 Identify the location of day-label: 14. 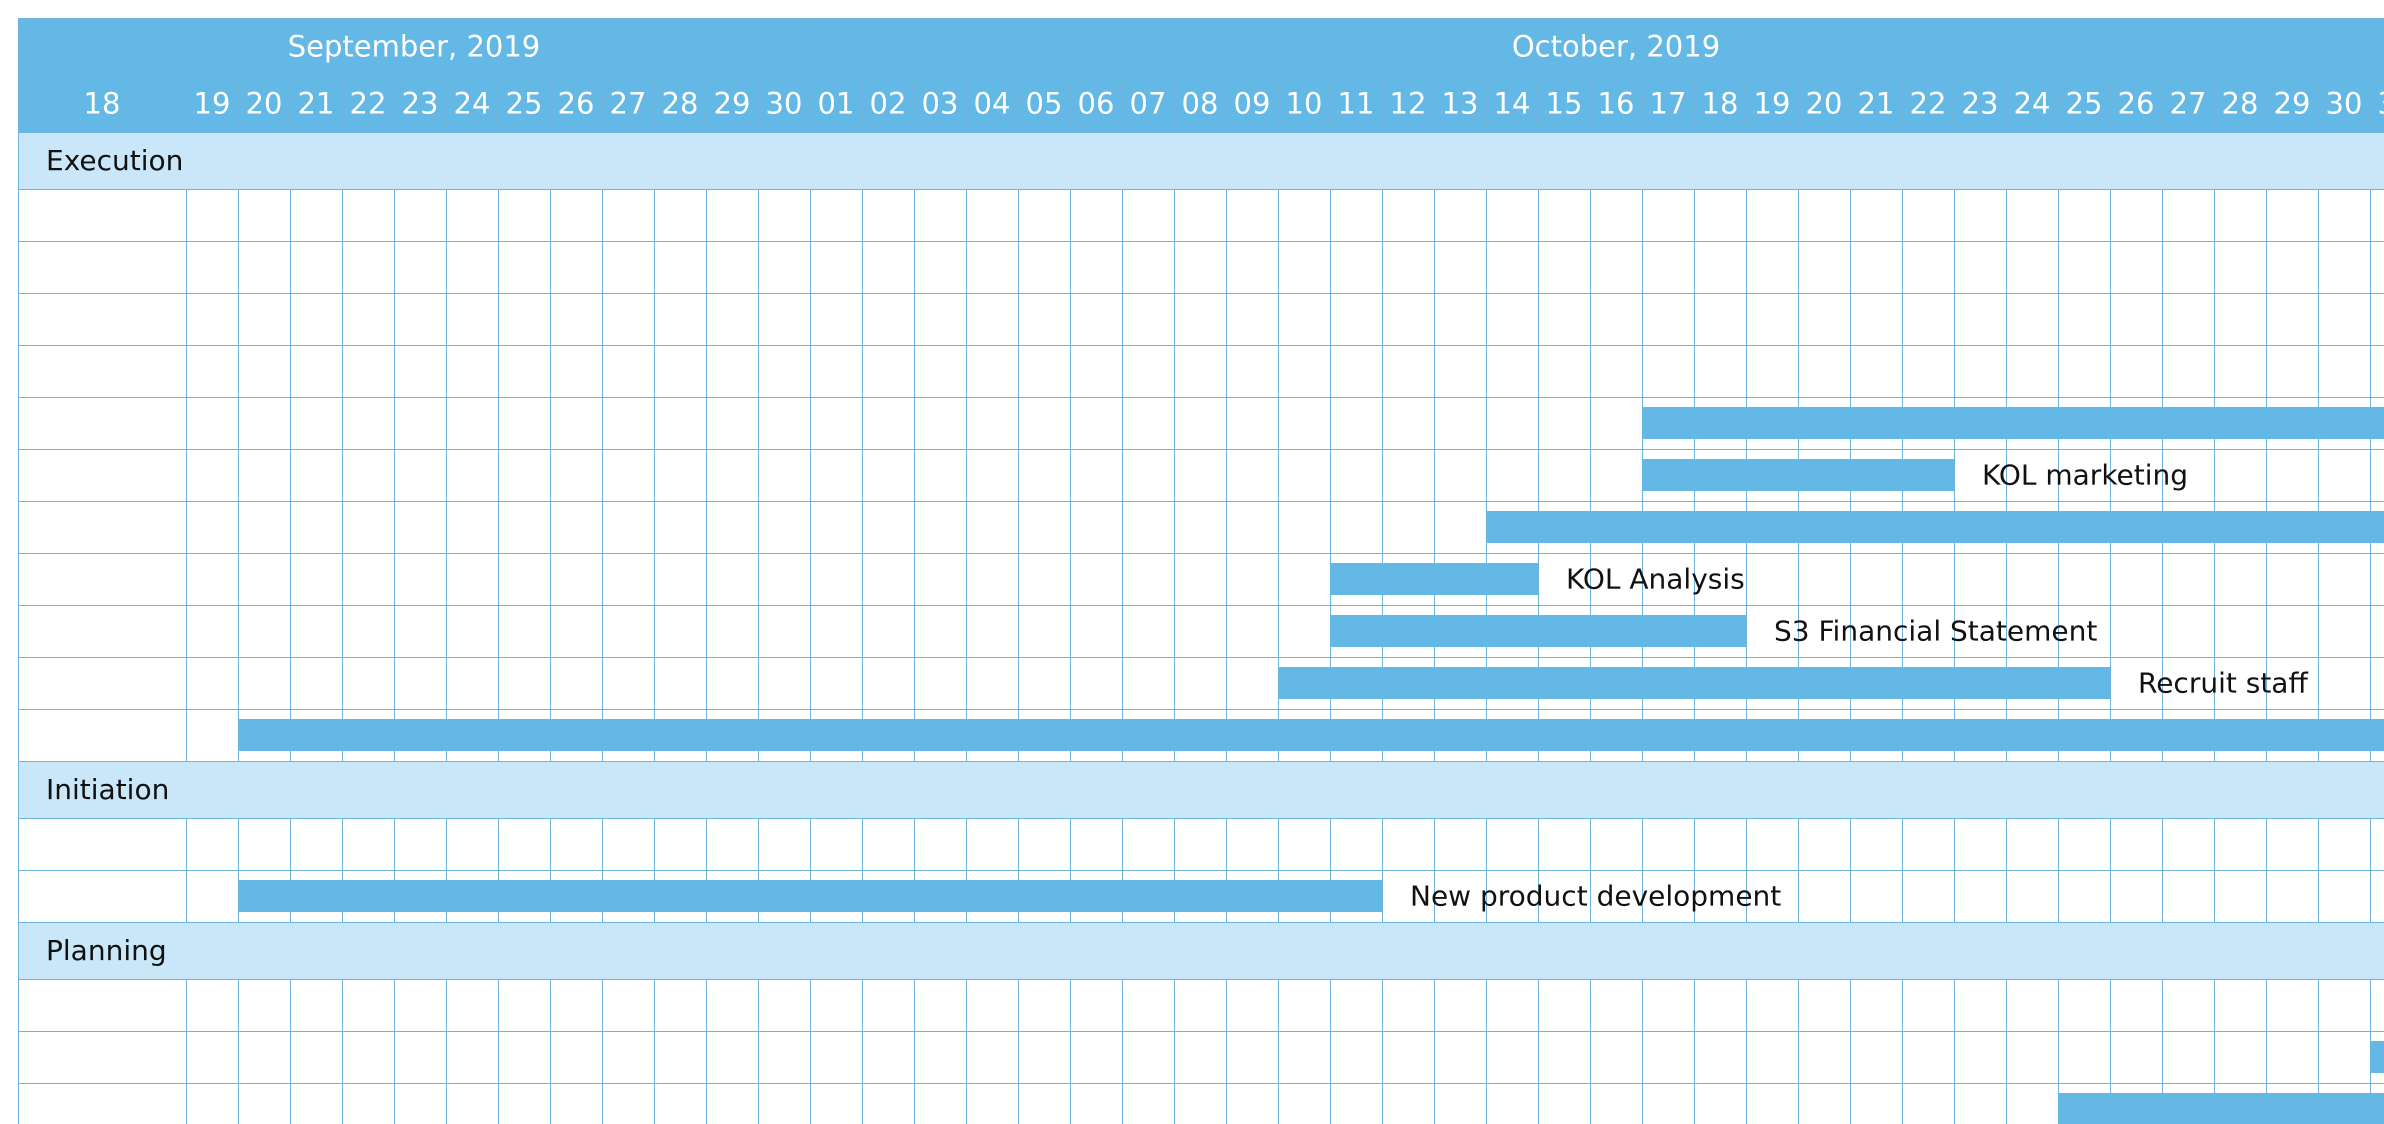
(1512, 104).